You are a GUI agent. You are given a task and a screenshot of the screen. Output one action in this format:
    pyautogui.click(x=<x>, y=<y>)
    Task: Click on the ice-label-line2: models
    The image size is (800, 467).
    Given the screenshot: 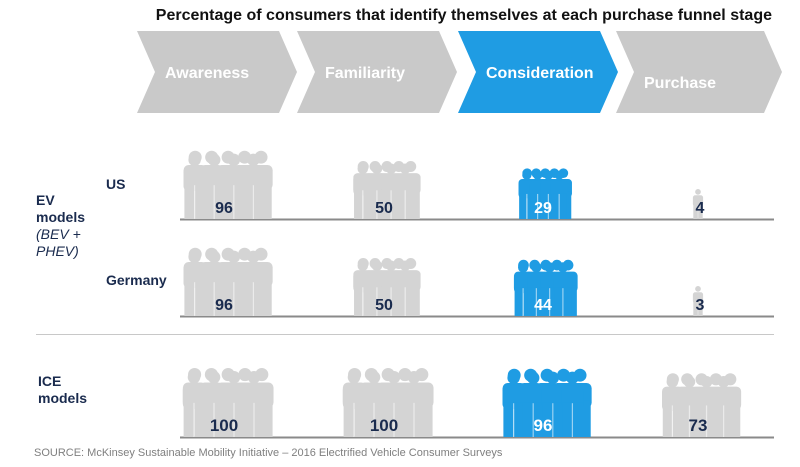 What is the action you would take?
    pyautogui.click(x=63, y=398)
    